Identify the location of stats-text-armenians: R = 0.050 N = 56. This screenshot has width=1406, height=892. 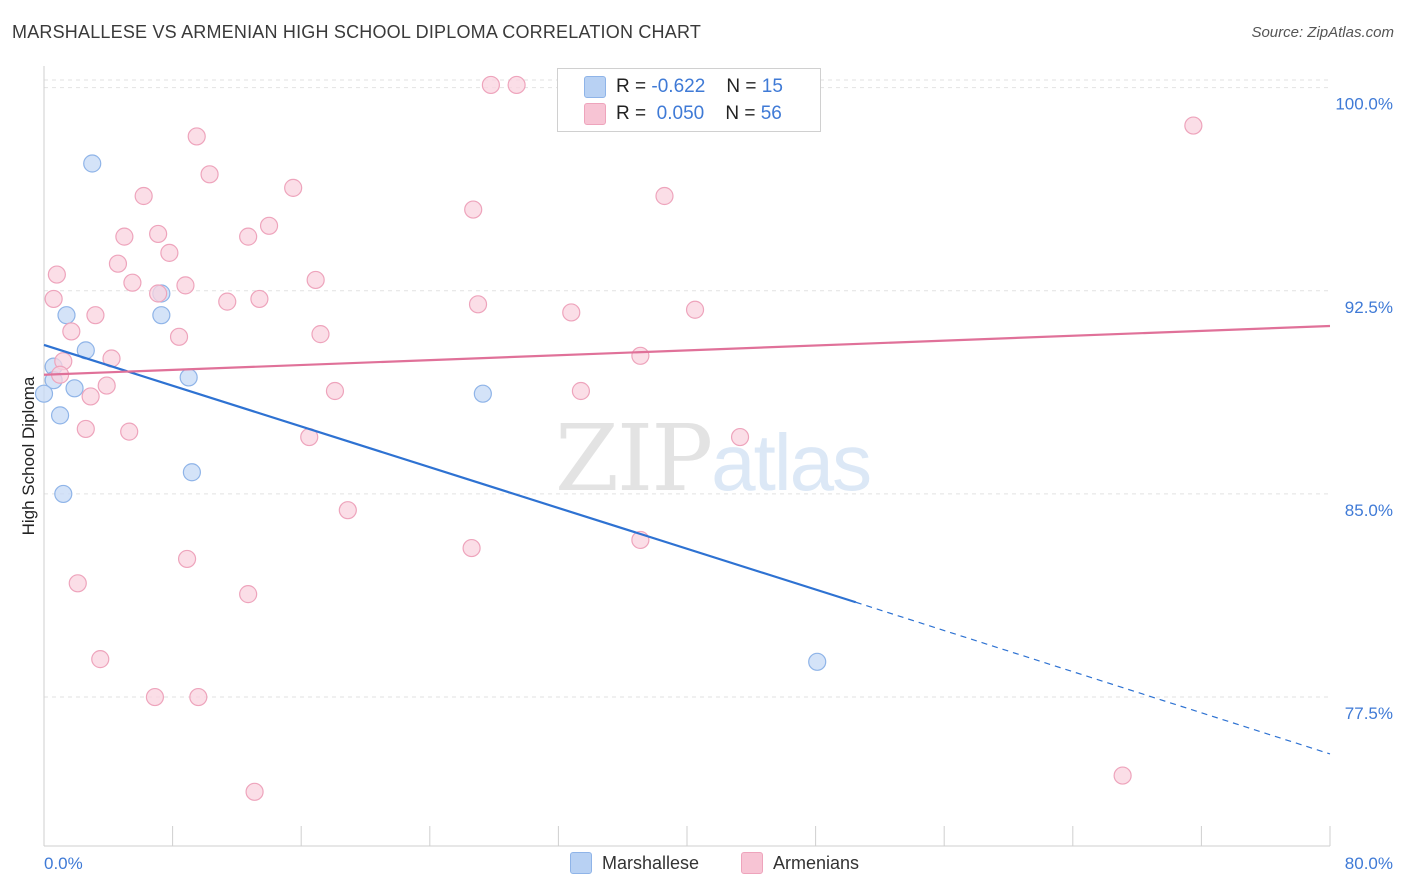
(699, 114).